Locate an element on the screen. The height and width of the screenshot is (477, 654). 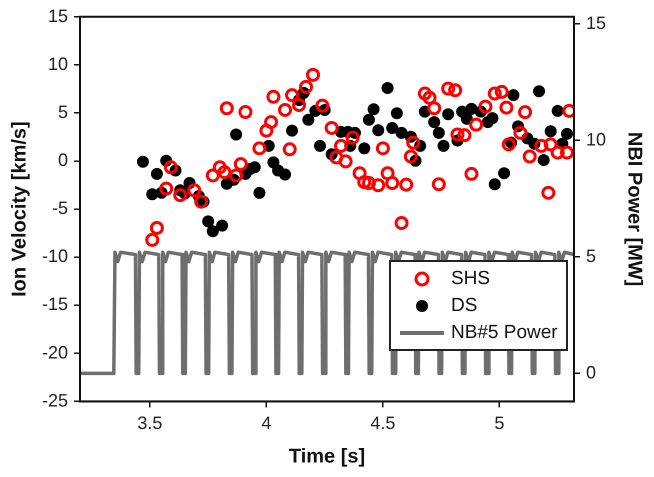
x-tick-label: 4 is located at coordinates (266, 423).